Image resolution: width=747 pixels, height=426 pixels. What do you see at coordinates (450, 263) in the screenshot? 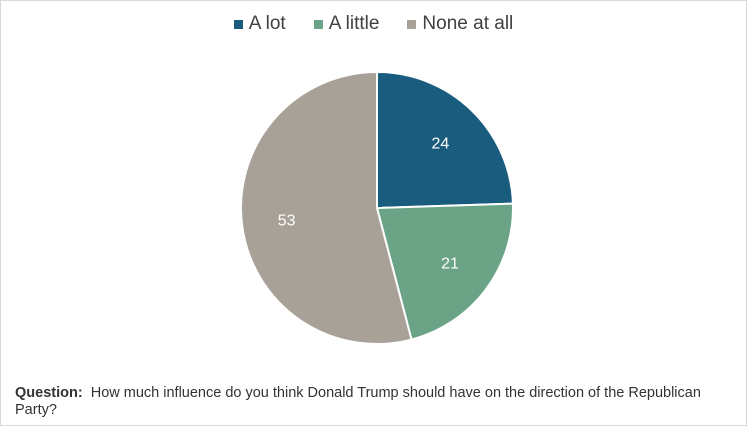
I see `pie-data-label-a-little: 21` at bounding box center [450, 263].